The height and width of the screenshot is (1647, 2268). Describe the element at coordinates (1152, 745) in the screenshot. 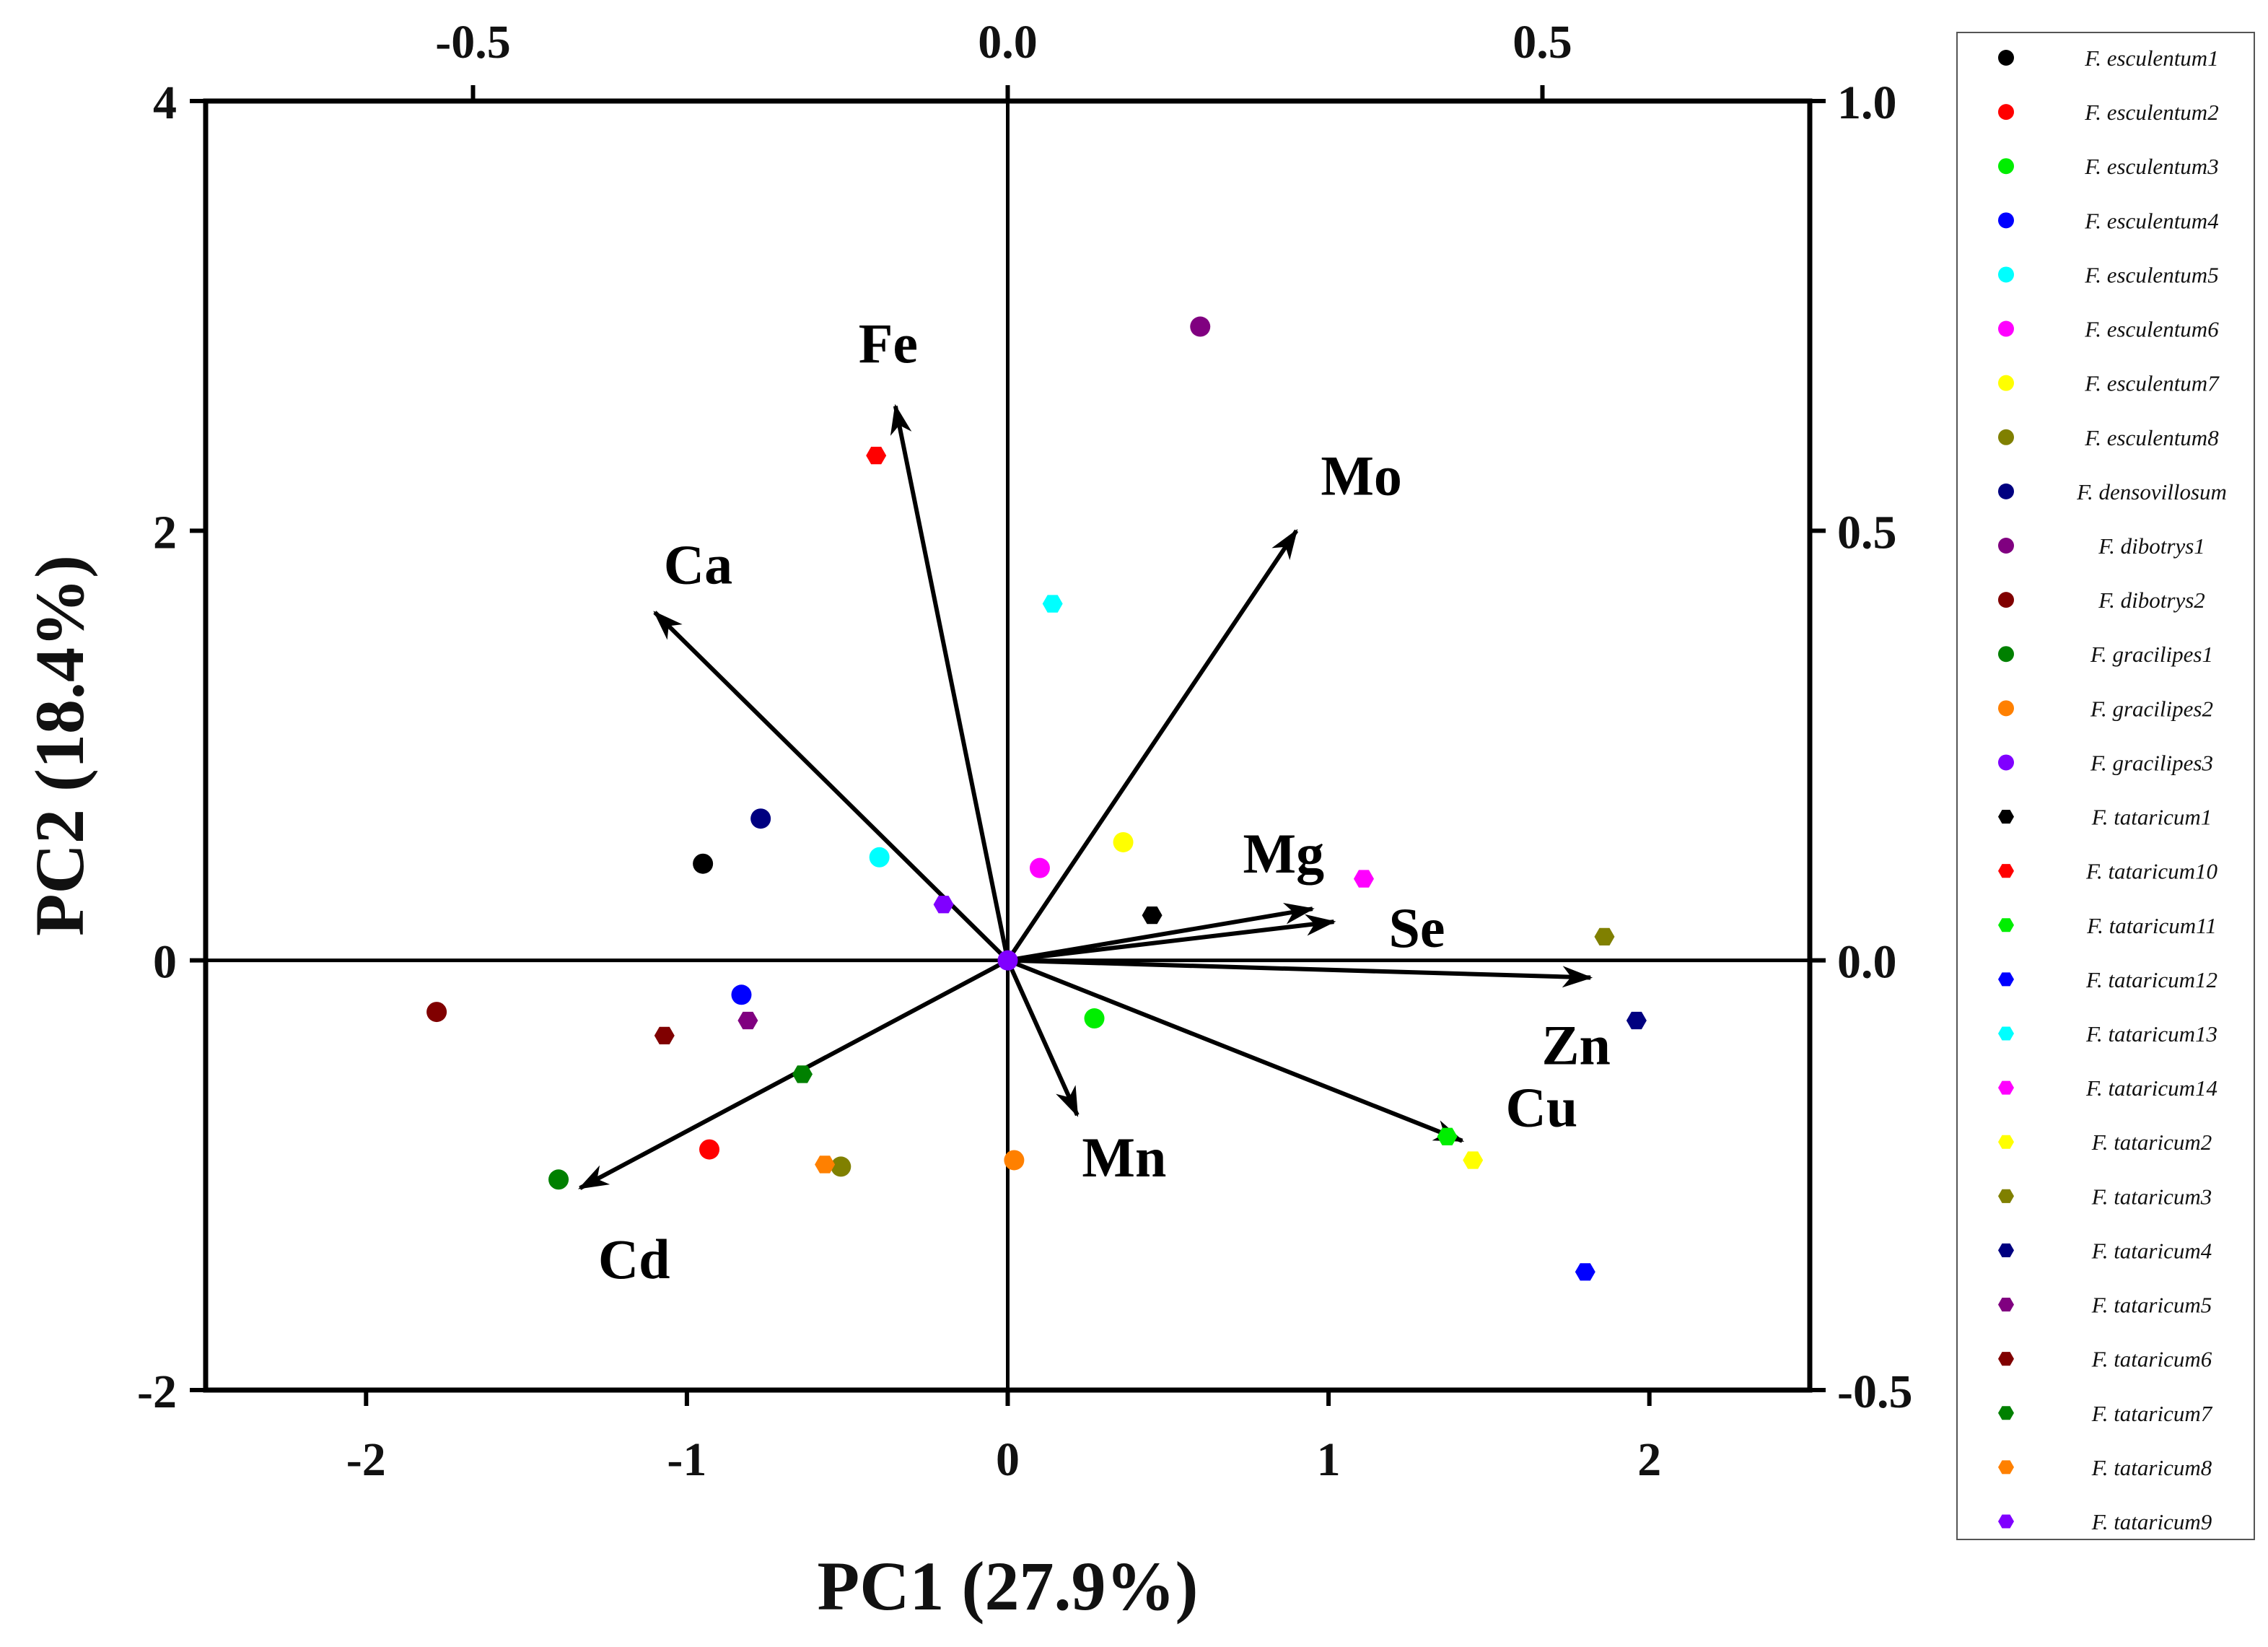

I see `loading-arrow-mo` at that location.